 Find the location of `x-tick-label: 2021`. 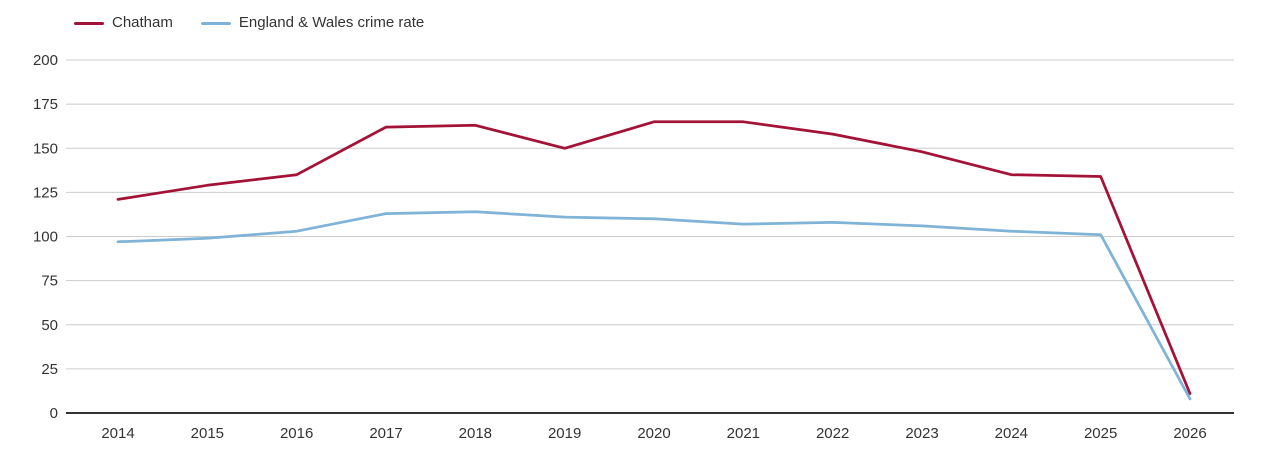

x-tick-label: 2021 is located at coordinates (743, 433).